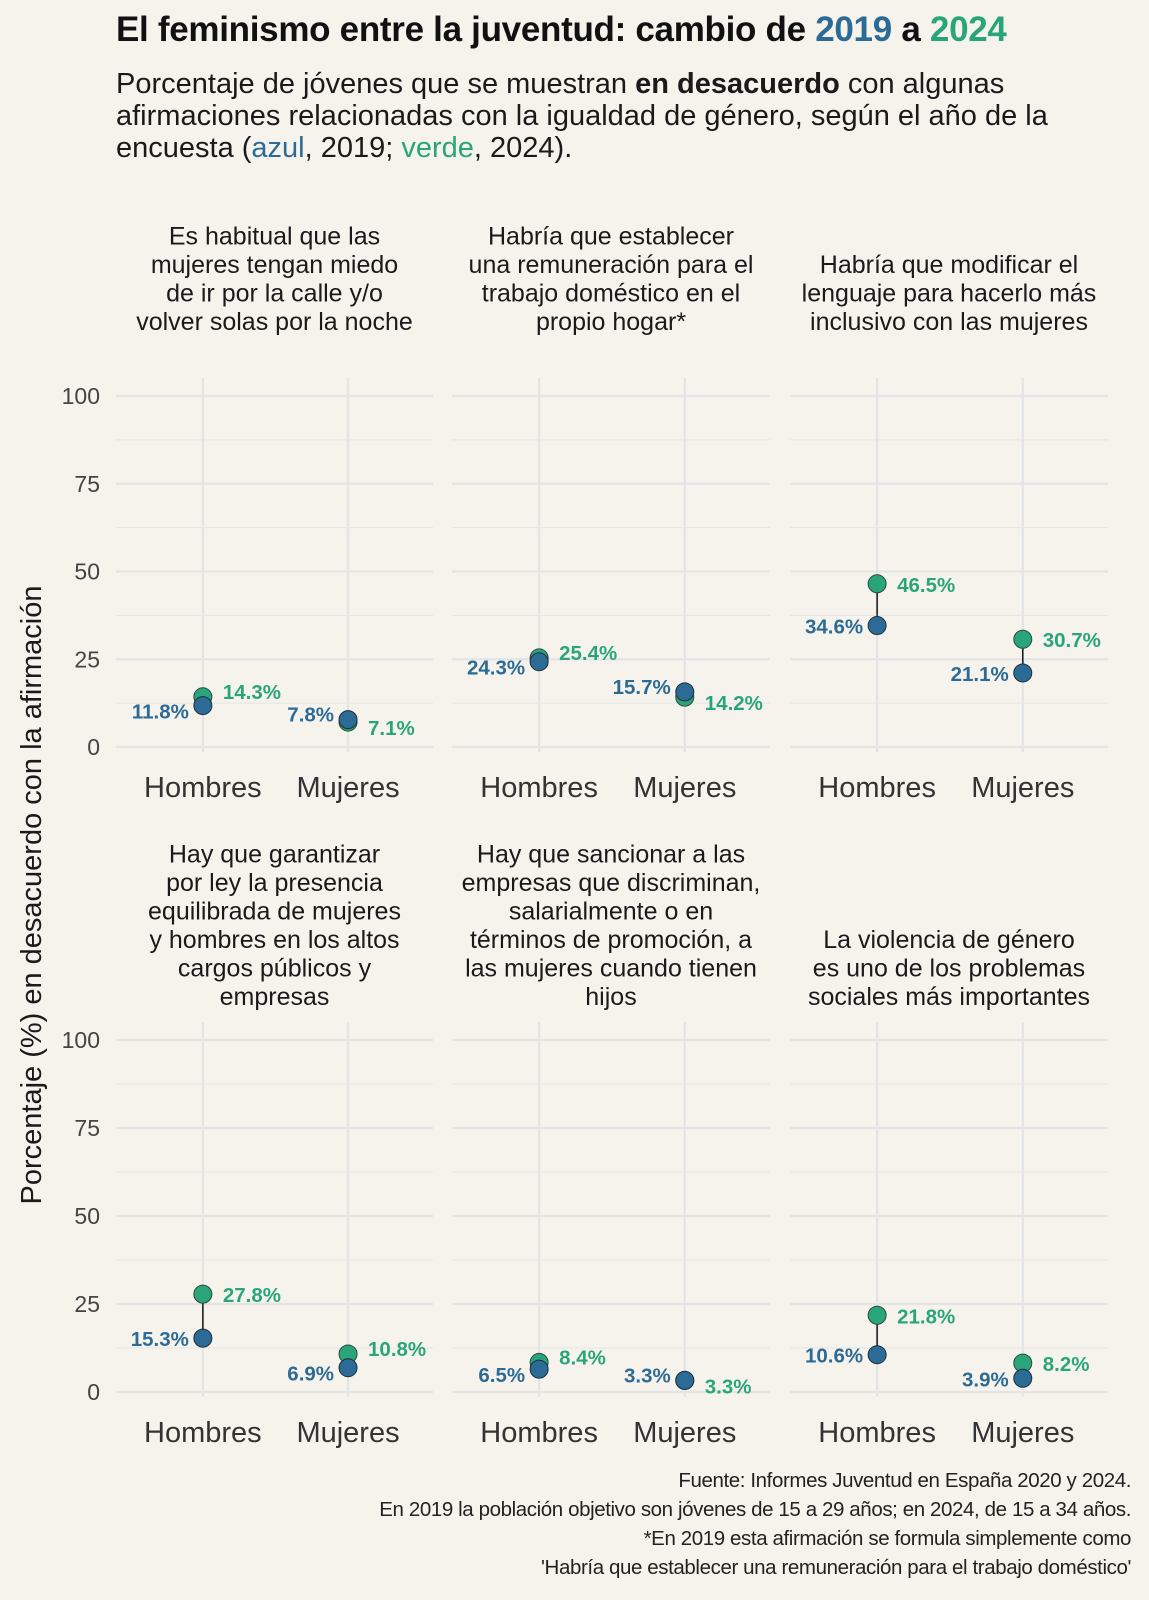 The height and width of the screenshot is (1600, 1149). Describe the element at coordinates (611, 855) in the screenshot. I see `panel-title-line: Hay que sancionar a las` at that location.